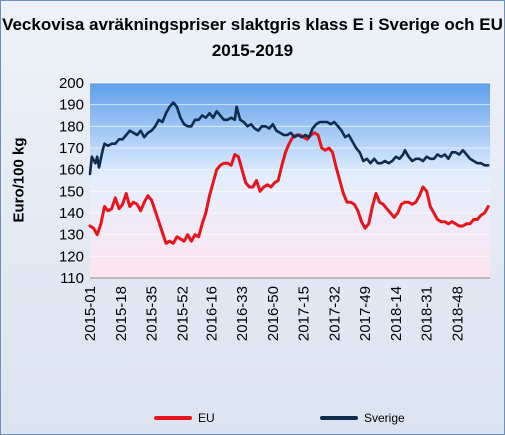  What do you see at coordinates (365, 313) in the screenshot?
I see `x-tick-label-2017-49: 2017-49` at bounding box center [365, 313].